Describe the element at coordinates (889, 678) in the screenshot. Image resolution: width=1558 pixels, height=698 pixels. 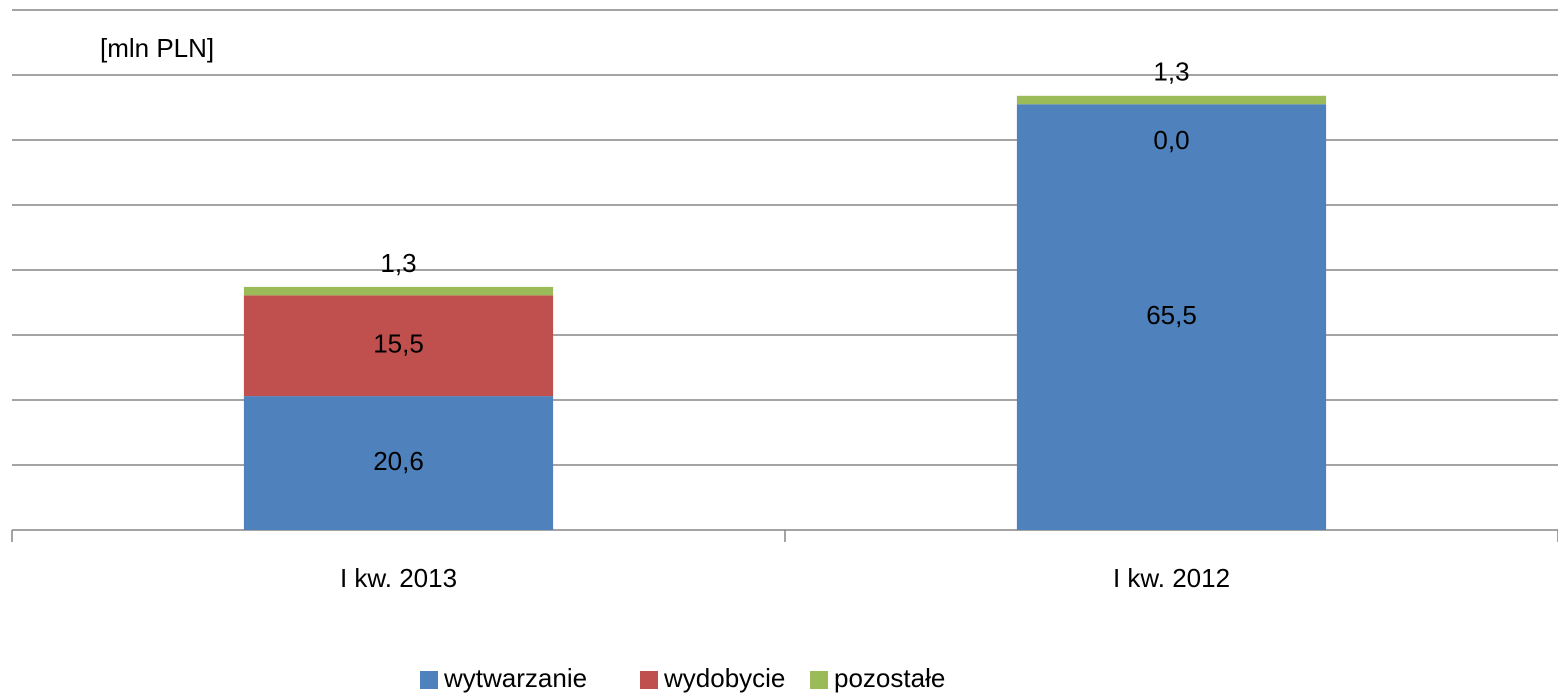
I see `legend-label: pozostałe` at that location.